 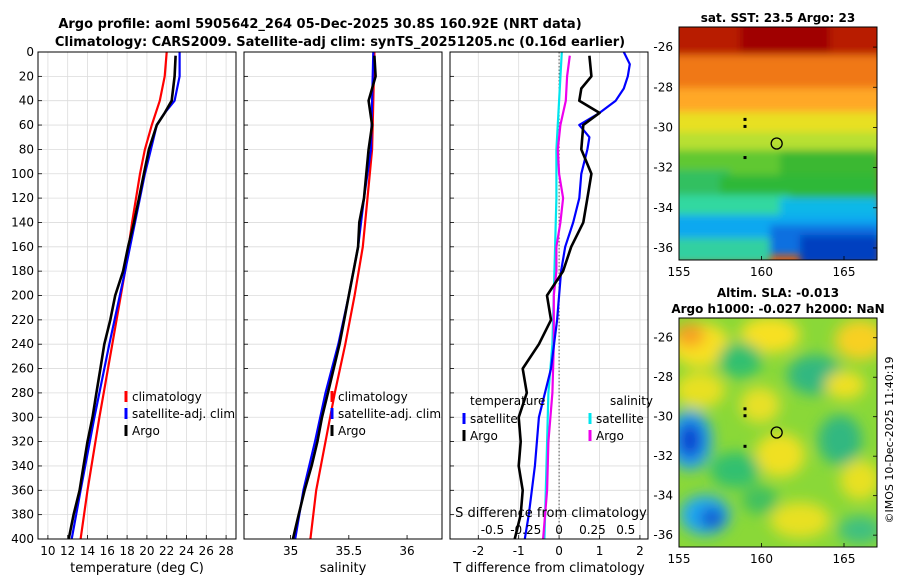 I want to click on map-y-tick-label: -28, so click(x=663, y=87).